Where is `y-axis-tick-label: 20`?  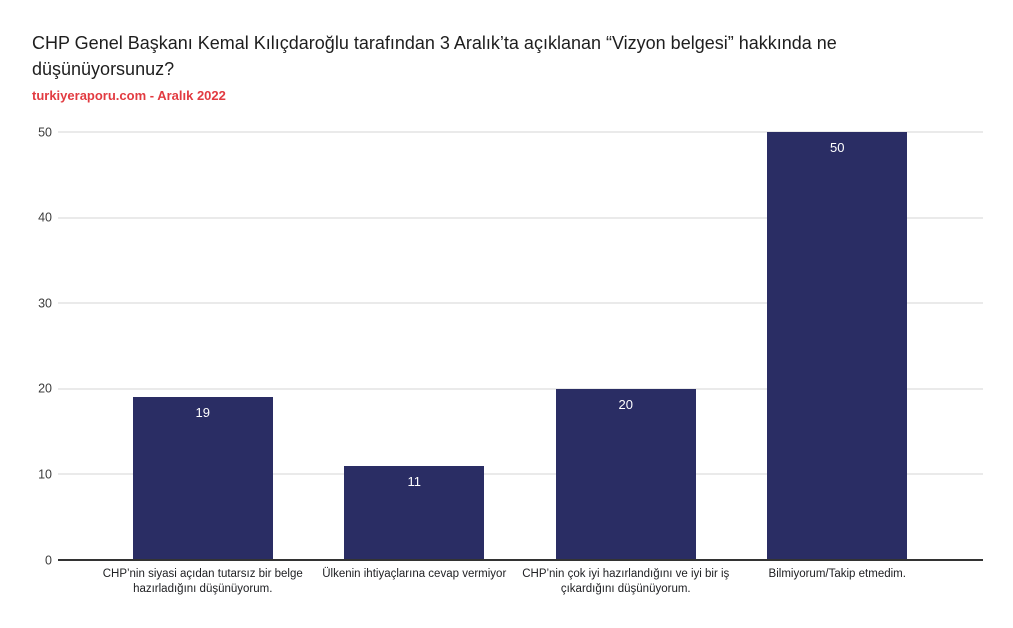 y-axis-tick-label: 20 is located at coordinates (45, 388).